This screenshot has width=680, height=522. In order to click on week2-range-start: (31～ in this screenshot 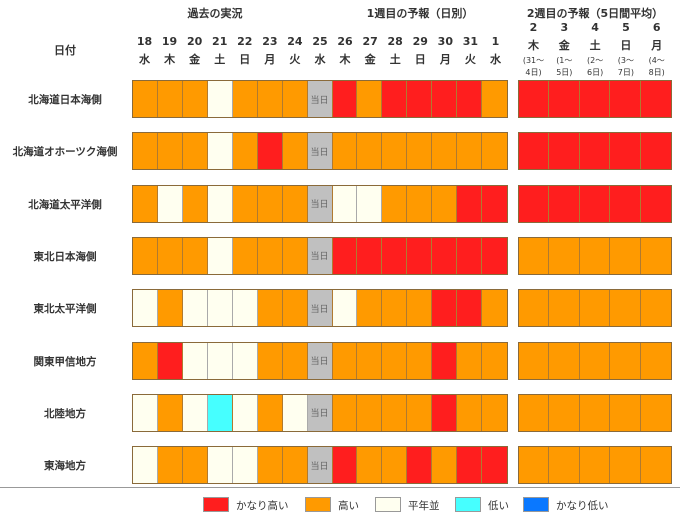, I will do `click(533, 60)`.